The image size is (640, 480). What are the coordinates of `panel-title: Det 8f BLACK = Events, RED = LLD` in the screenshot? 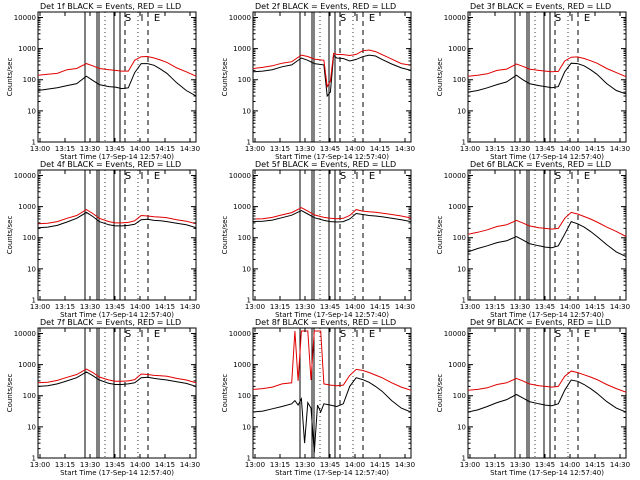 It's located at (325, 322).